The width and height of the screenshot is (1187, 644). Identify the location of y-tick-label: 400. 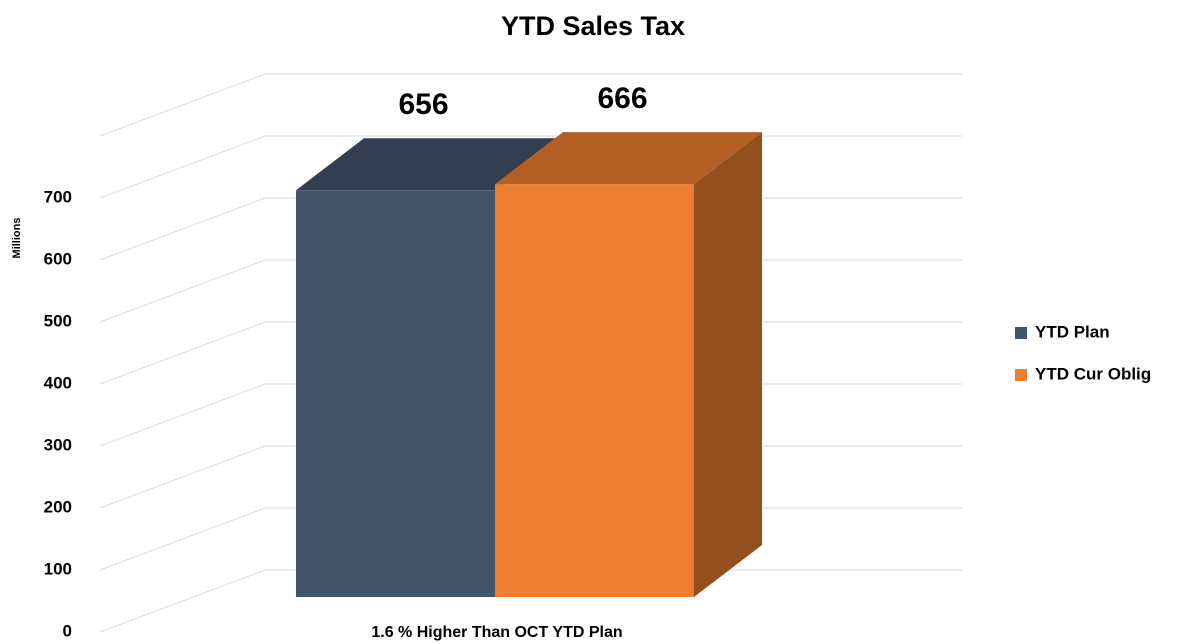
(58, 382).